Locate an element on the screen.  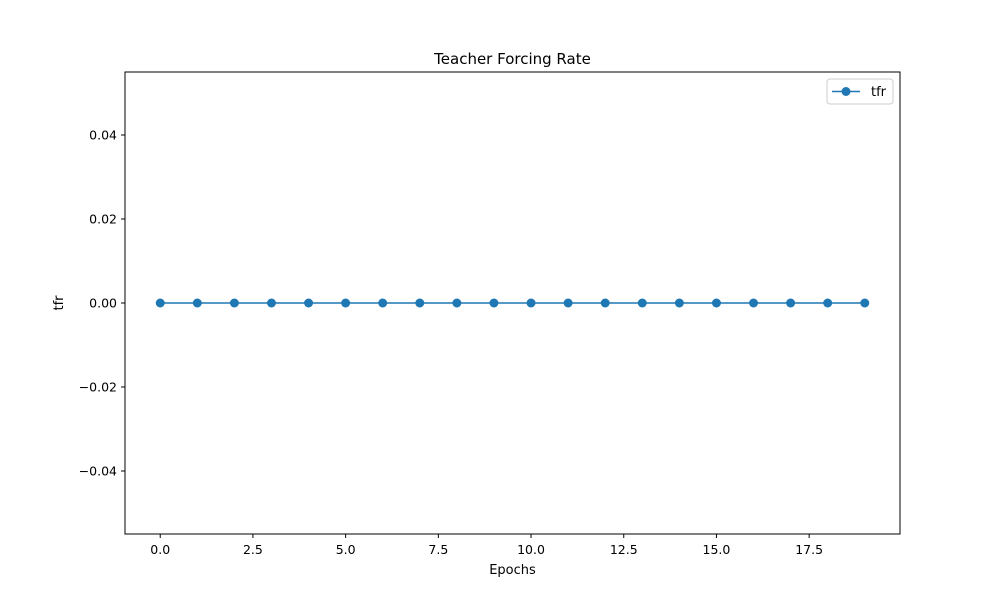
x-axis-label: Epochs is located at coordinates (512, 570).